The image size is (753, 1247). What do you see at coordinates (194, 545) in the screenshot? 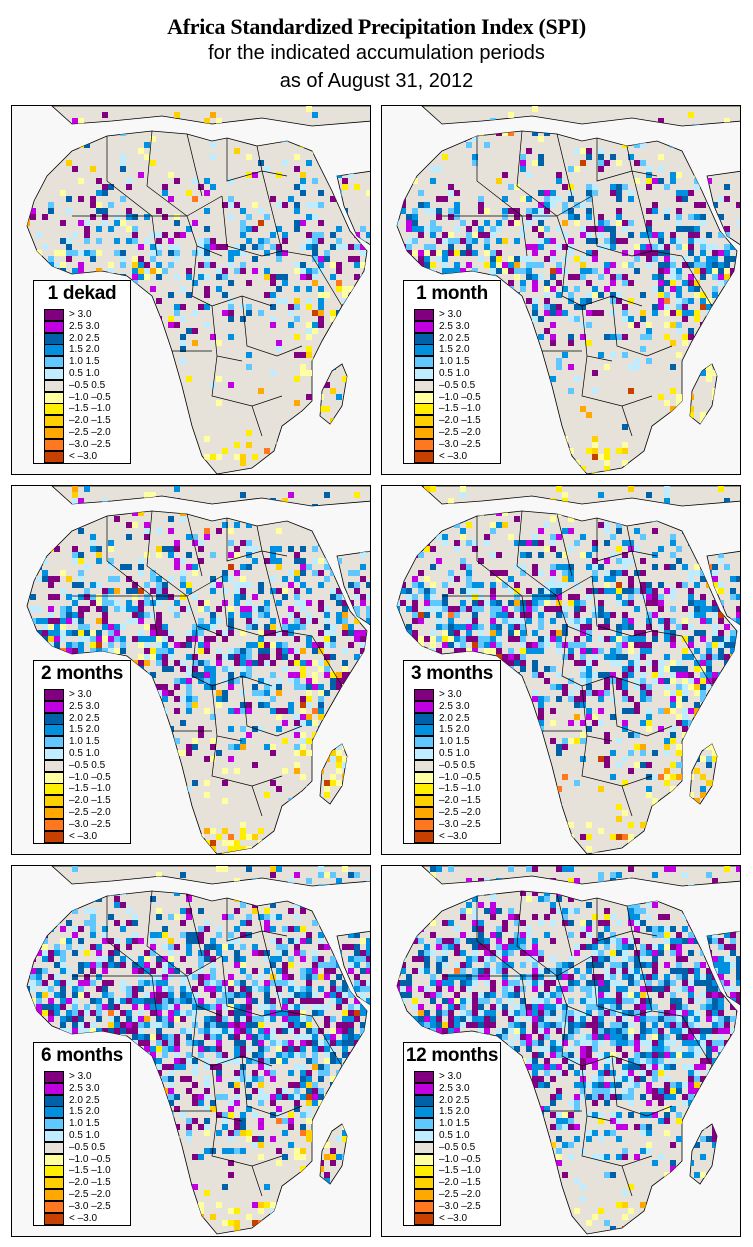
I see `country-border` at bounding box center [194, 545].